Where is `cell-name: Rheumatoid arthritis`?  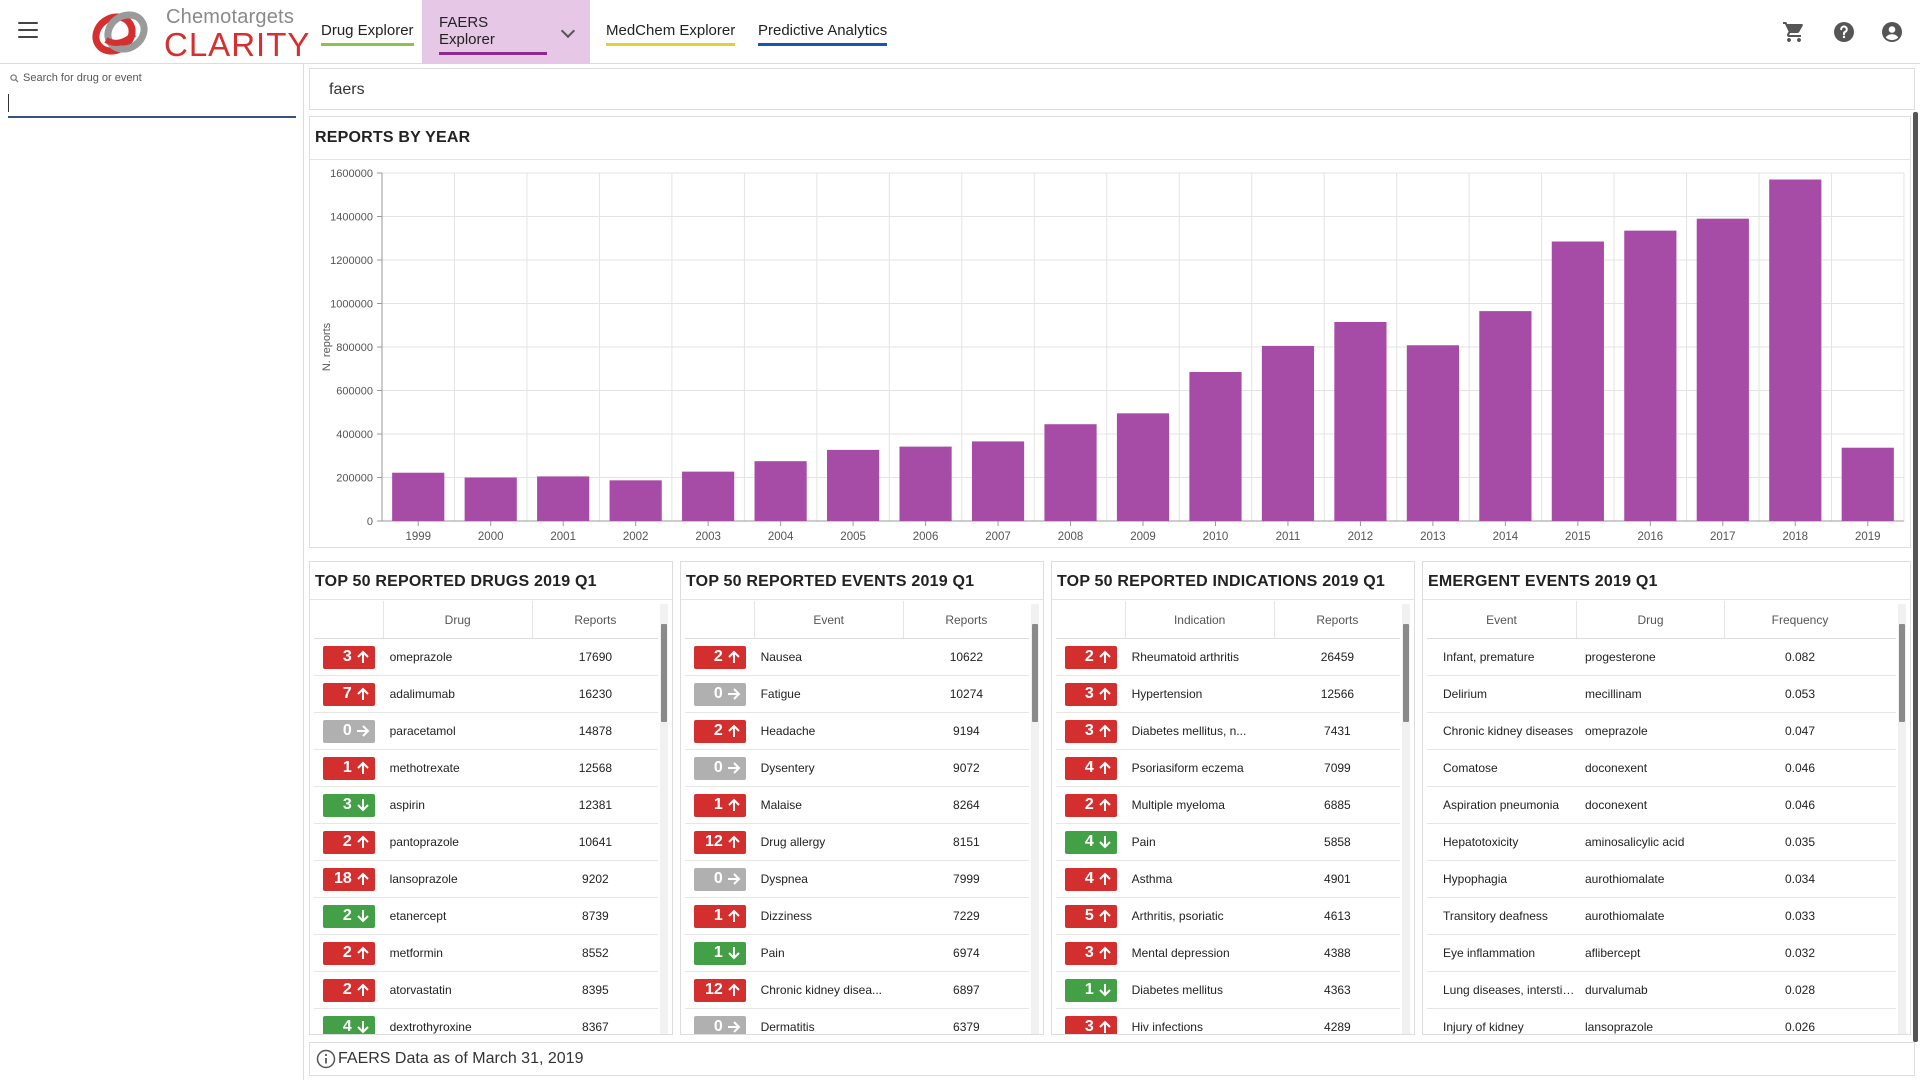 cell-name: Rheumatoid arthritis is located at coordinates (1185, 657).